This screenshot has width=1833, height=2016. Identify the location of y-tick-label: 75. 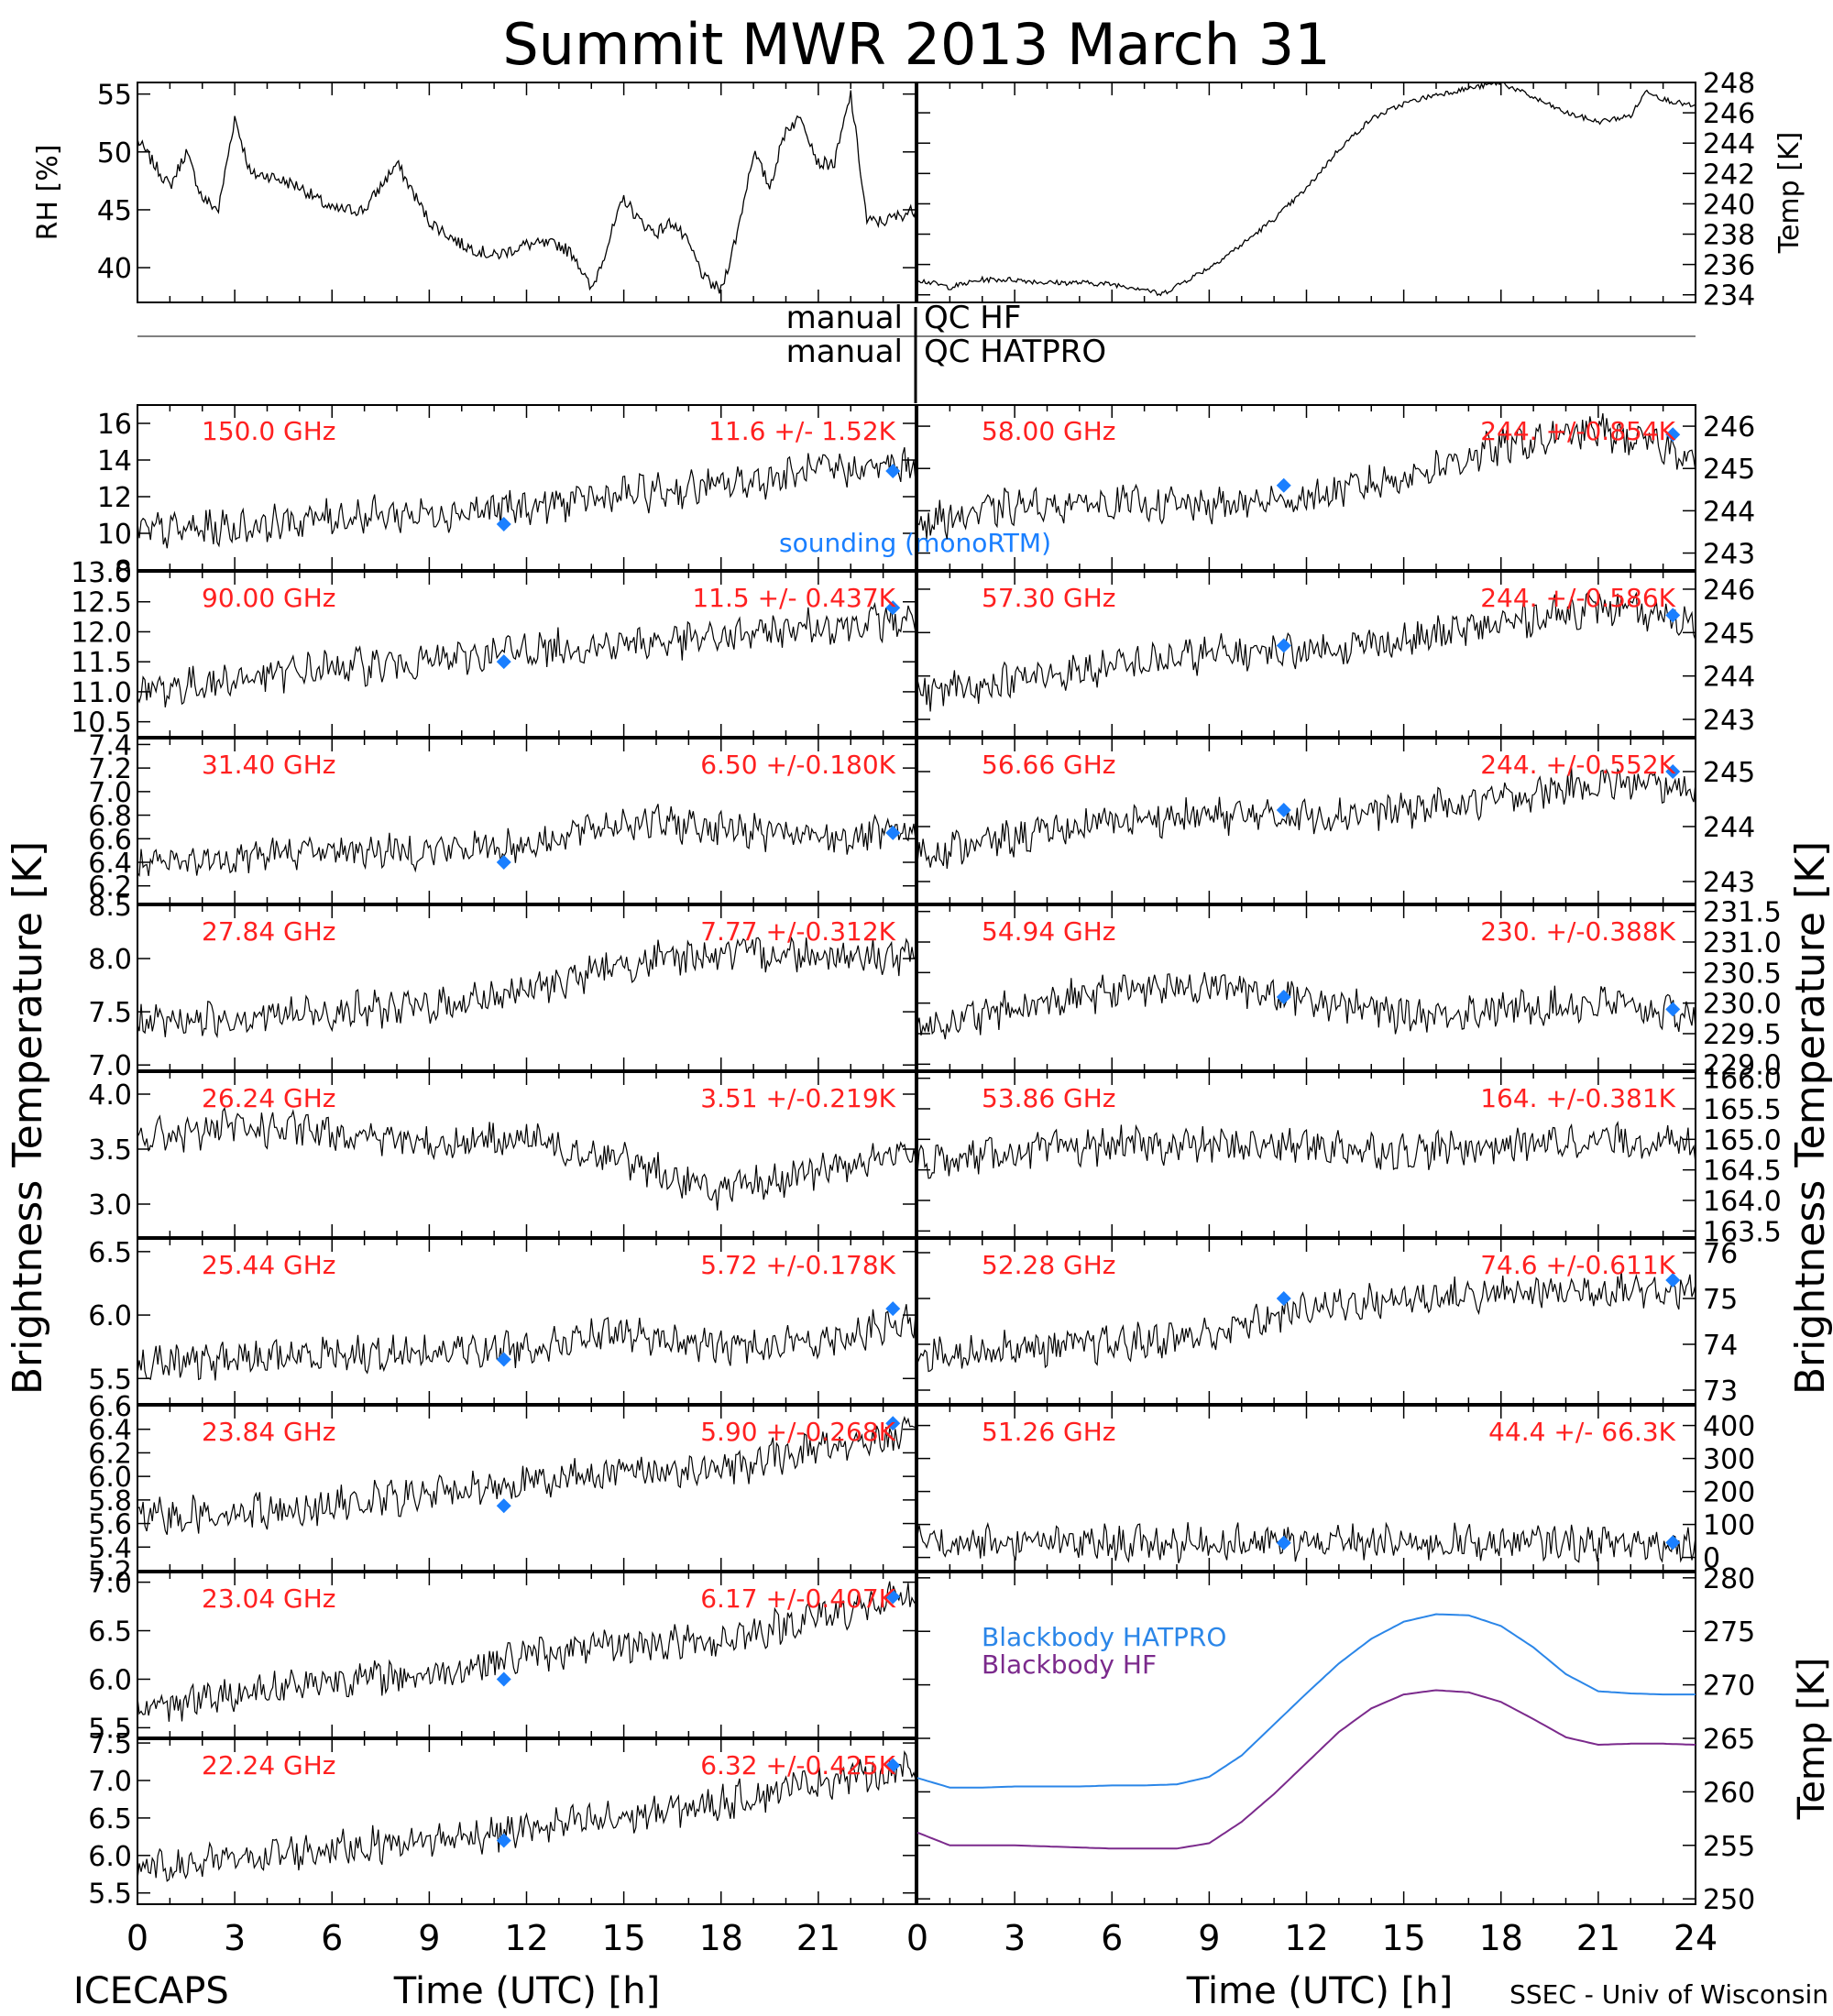
(1720, 1300).